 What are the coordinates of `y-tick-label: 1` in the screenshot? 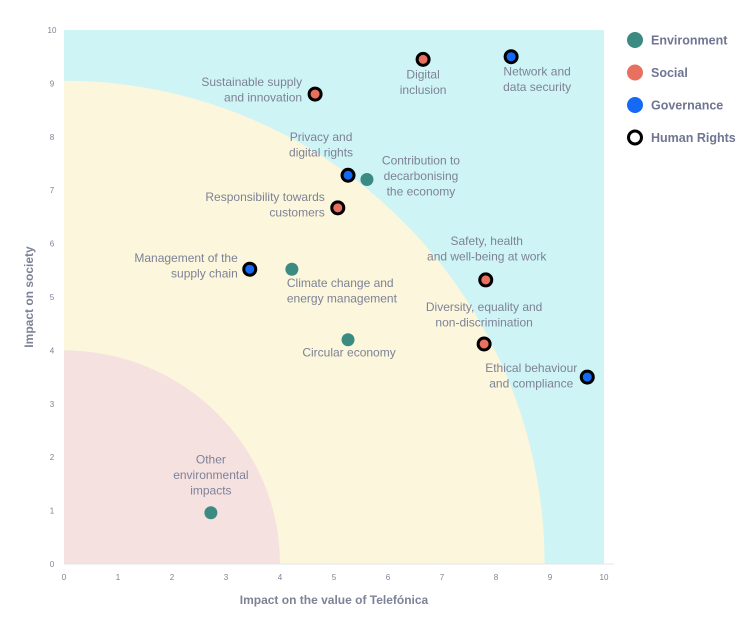 It's located at (52, 511).